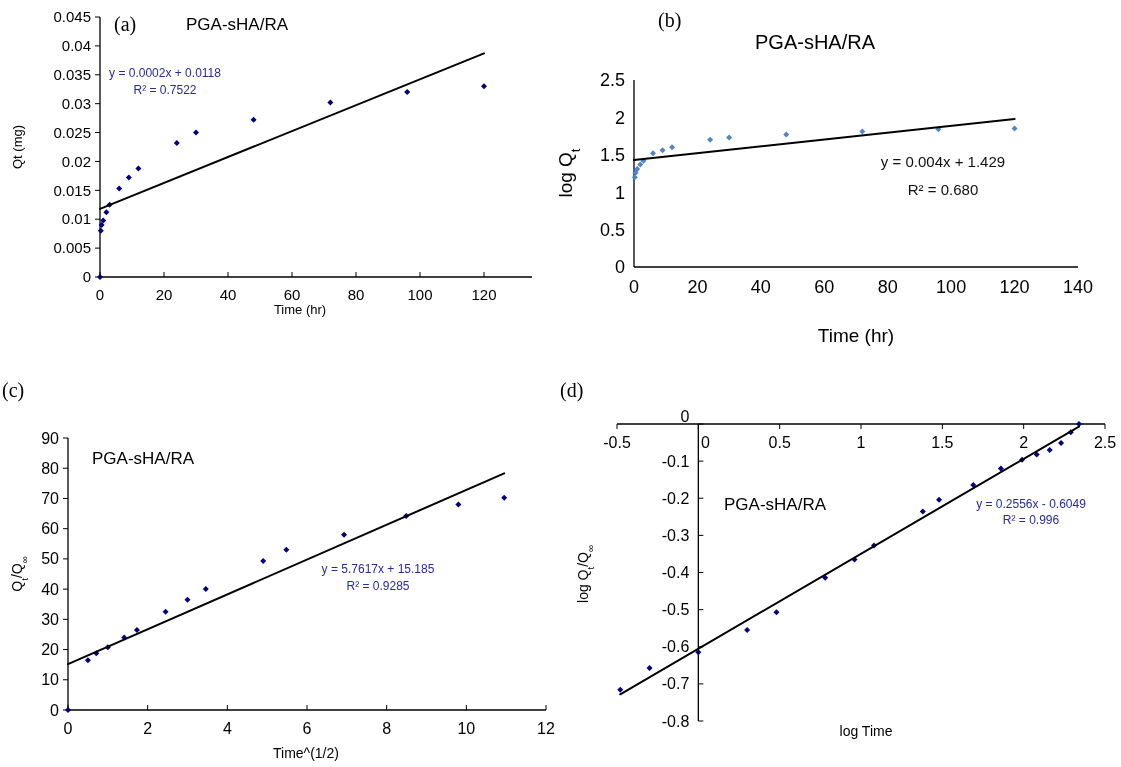 This screenshot has height=767, width=1121. I want to click on annotation: y = 5.7617x + 15.185, so click(378, 569).